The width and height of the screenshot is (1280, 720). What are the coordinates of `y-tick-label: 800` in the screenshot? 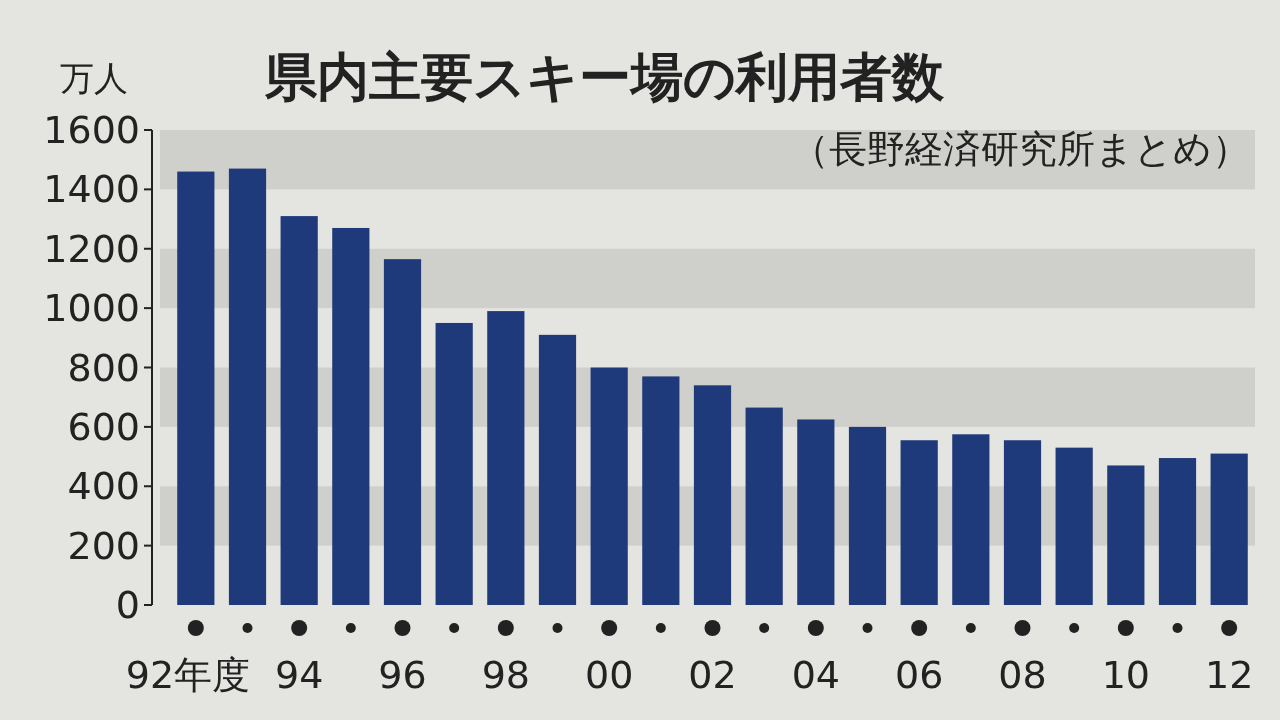 It's located at (103, 367).